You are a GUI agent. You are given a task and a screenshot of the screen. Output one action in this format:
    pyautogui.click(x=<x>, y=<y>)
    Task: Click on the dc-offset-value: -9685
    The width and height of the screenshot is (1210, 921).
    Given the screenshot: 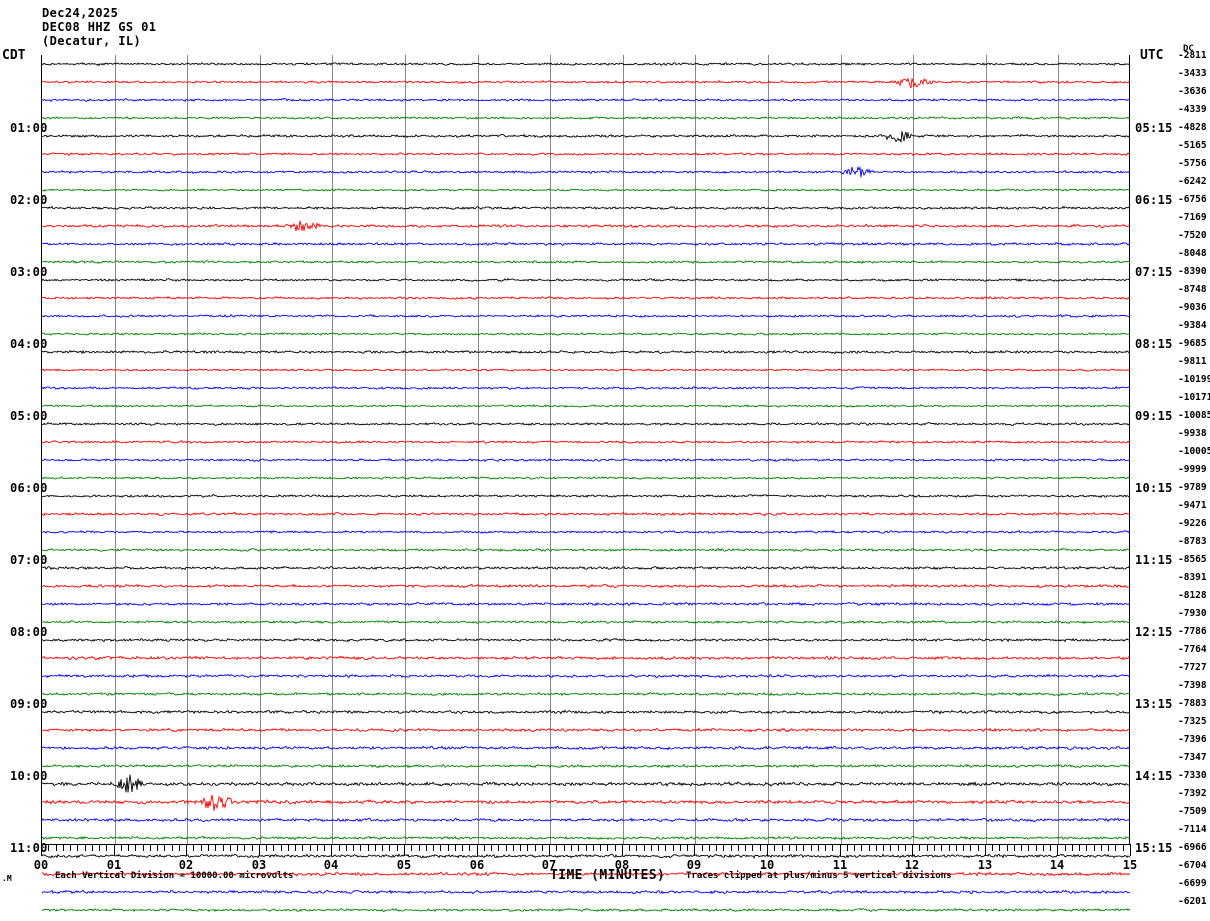 What is the action you would take?
    pyautogui.click(x=1192, y=343)
    